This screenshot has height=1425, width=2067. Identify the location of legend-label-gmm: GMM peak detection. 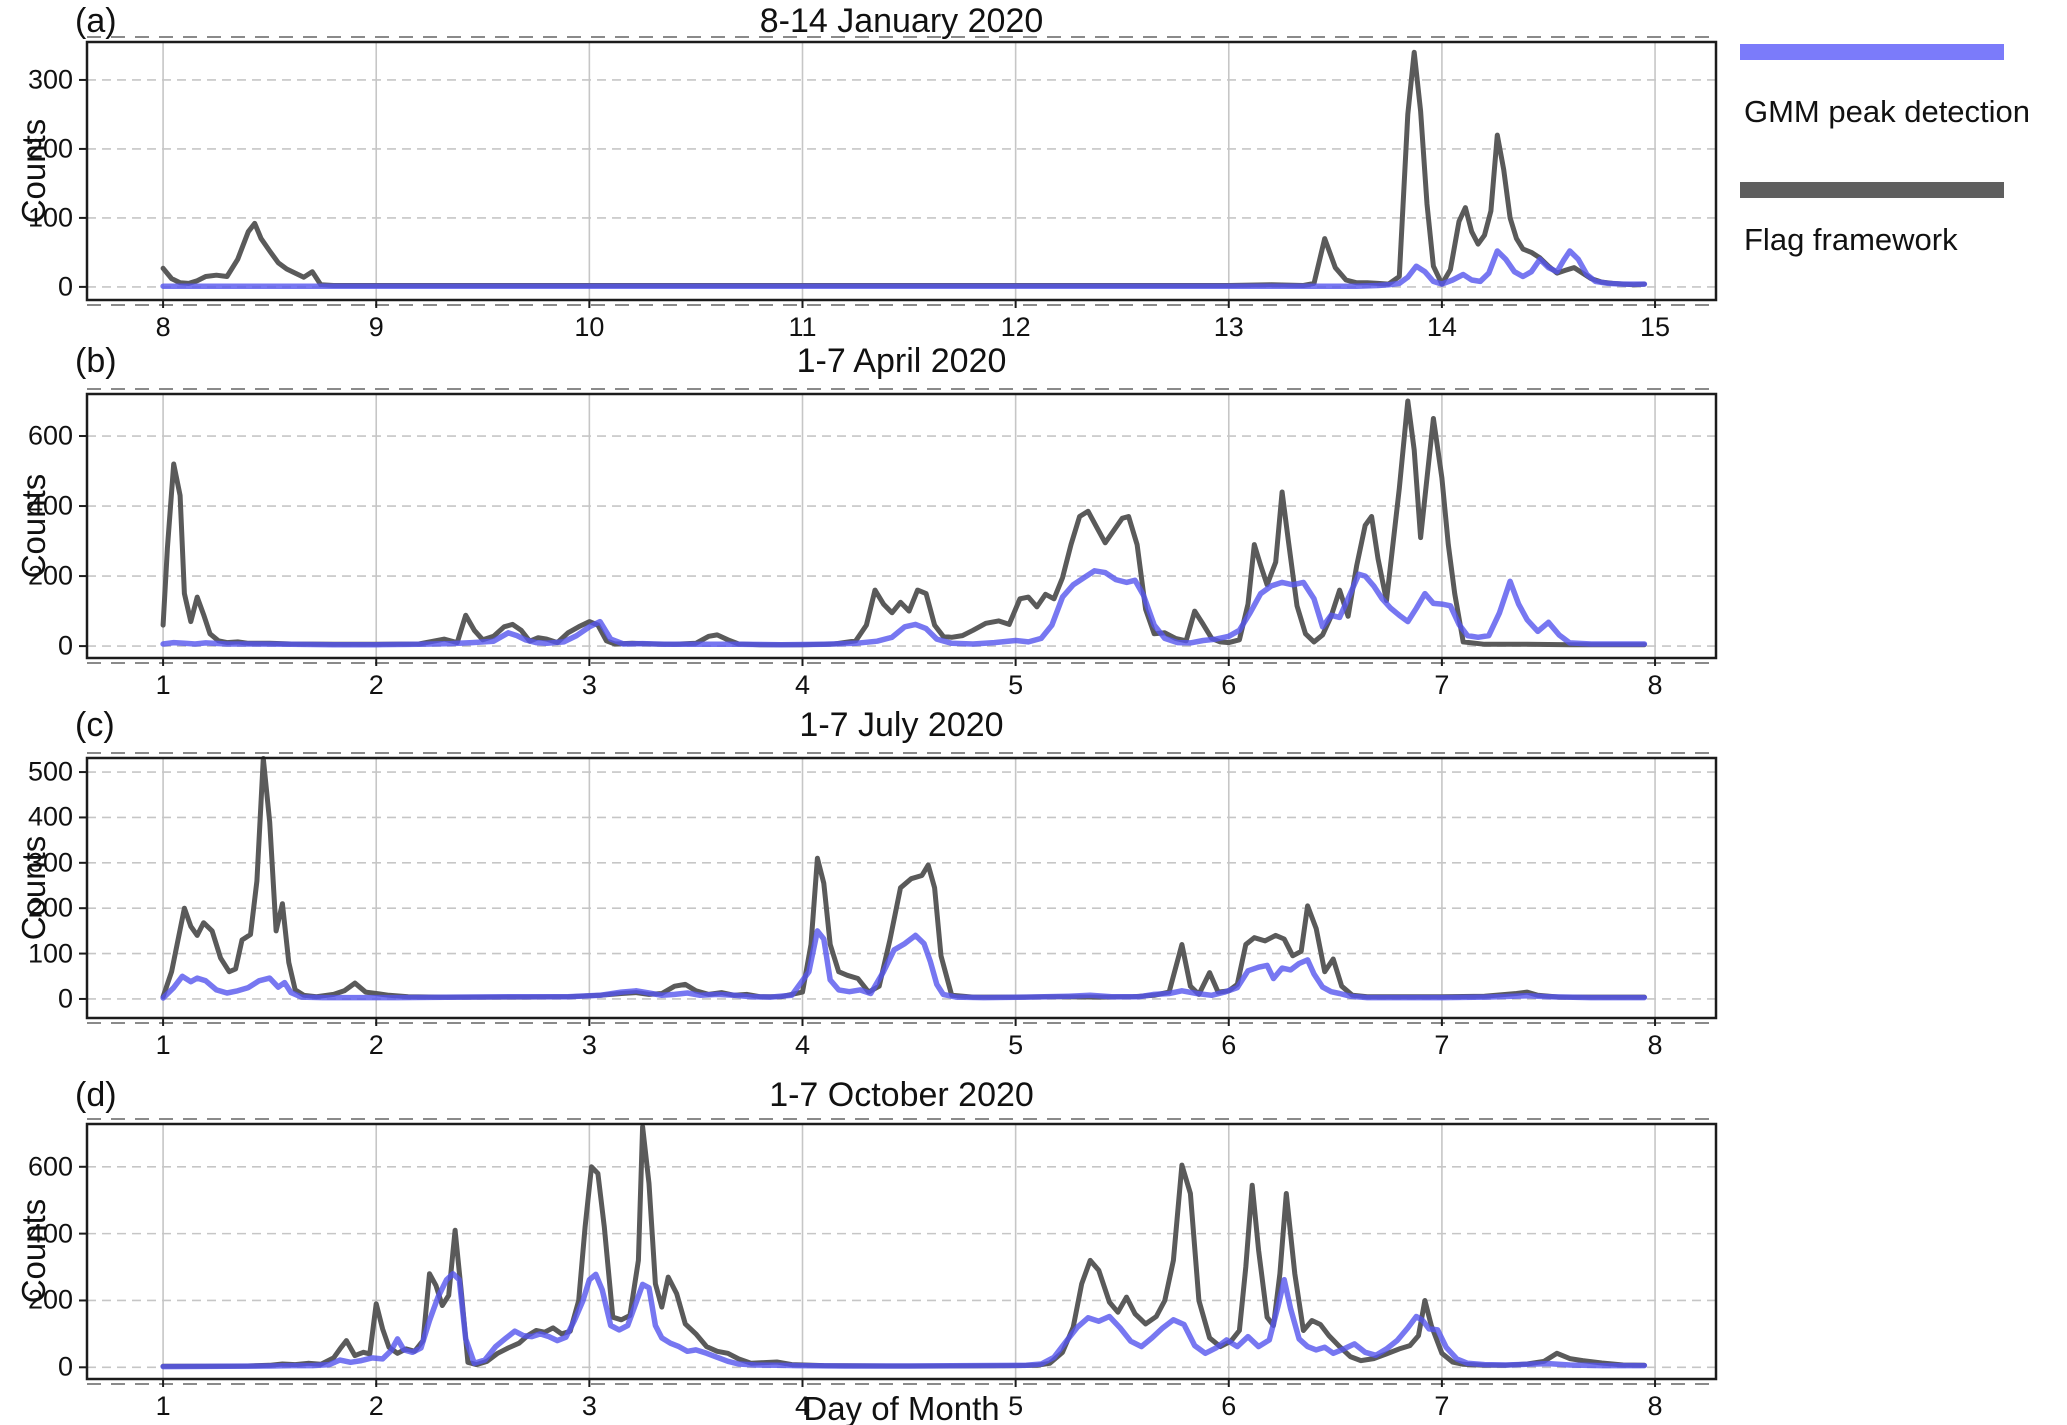
(1887, 111).